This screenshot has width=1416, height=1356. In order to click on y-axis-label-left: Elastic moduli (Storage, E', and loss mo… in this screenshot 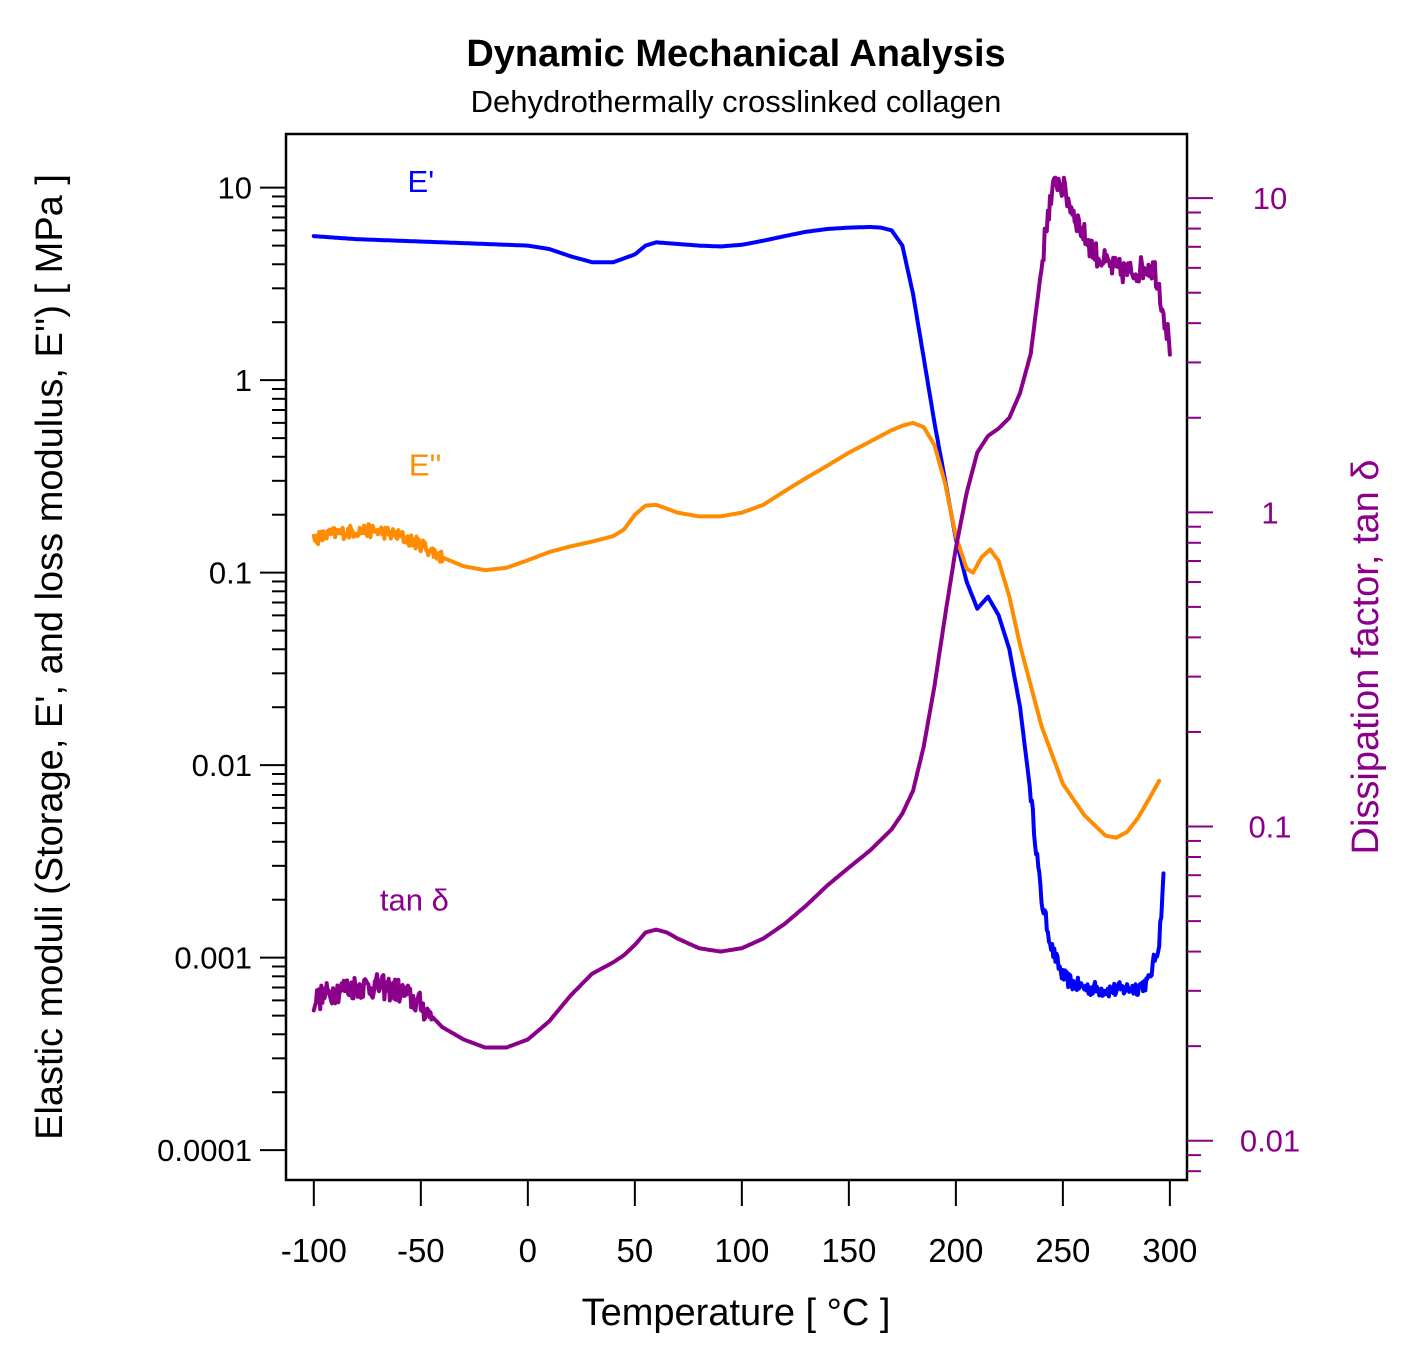, I will do `click(50, 657)`.